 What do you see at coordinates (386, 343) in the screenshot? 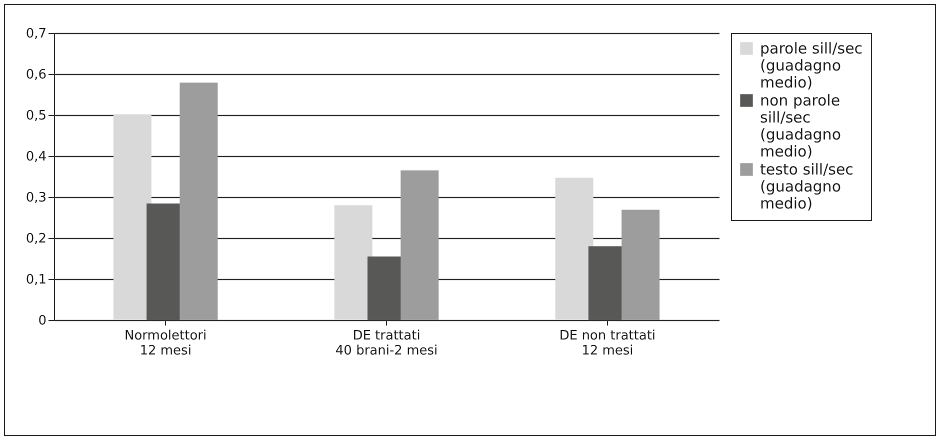
I see `x-tick-label: DE trattati 40 brani-2 mesi` at bounding box center [386, 343].